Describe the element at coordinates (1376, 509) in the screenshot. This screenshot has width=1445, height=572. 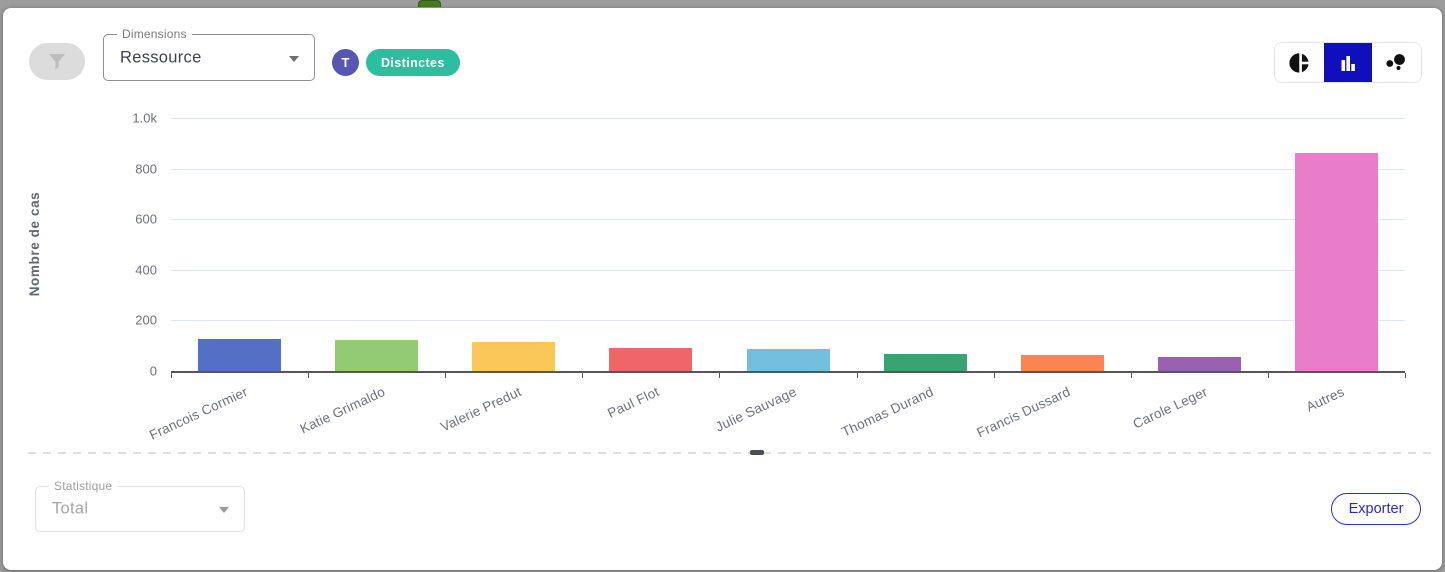
I see `export-button: Exporter` at that location.